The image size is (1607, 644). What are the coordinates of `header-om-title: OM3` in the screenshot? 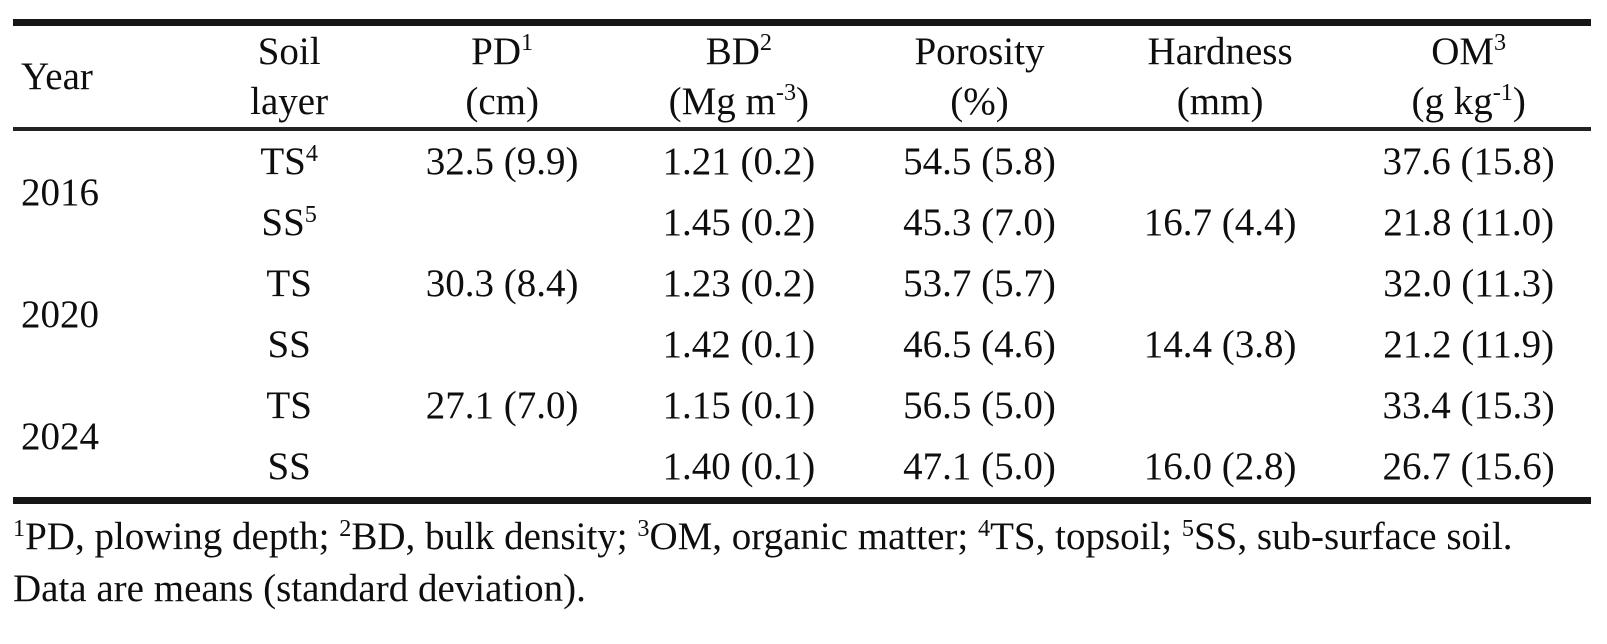 It's located at (1468, 52).